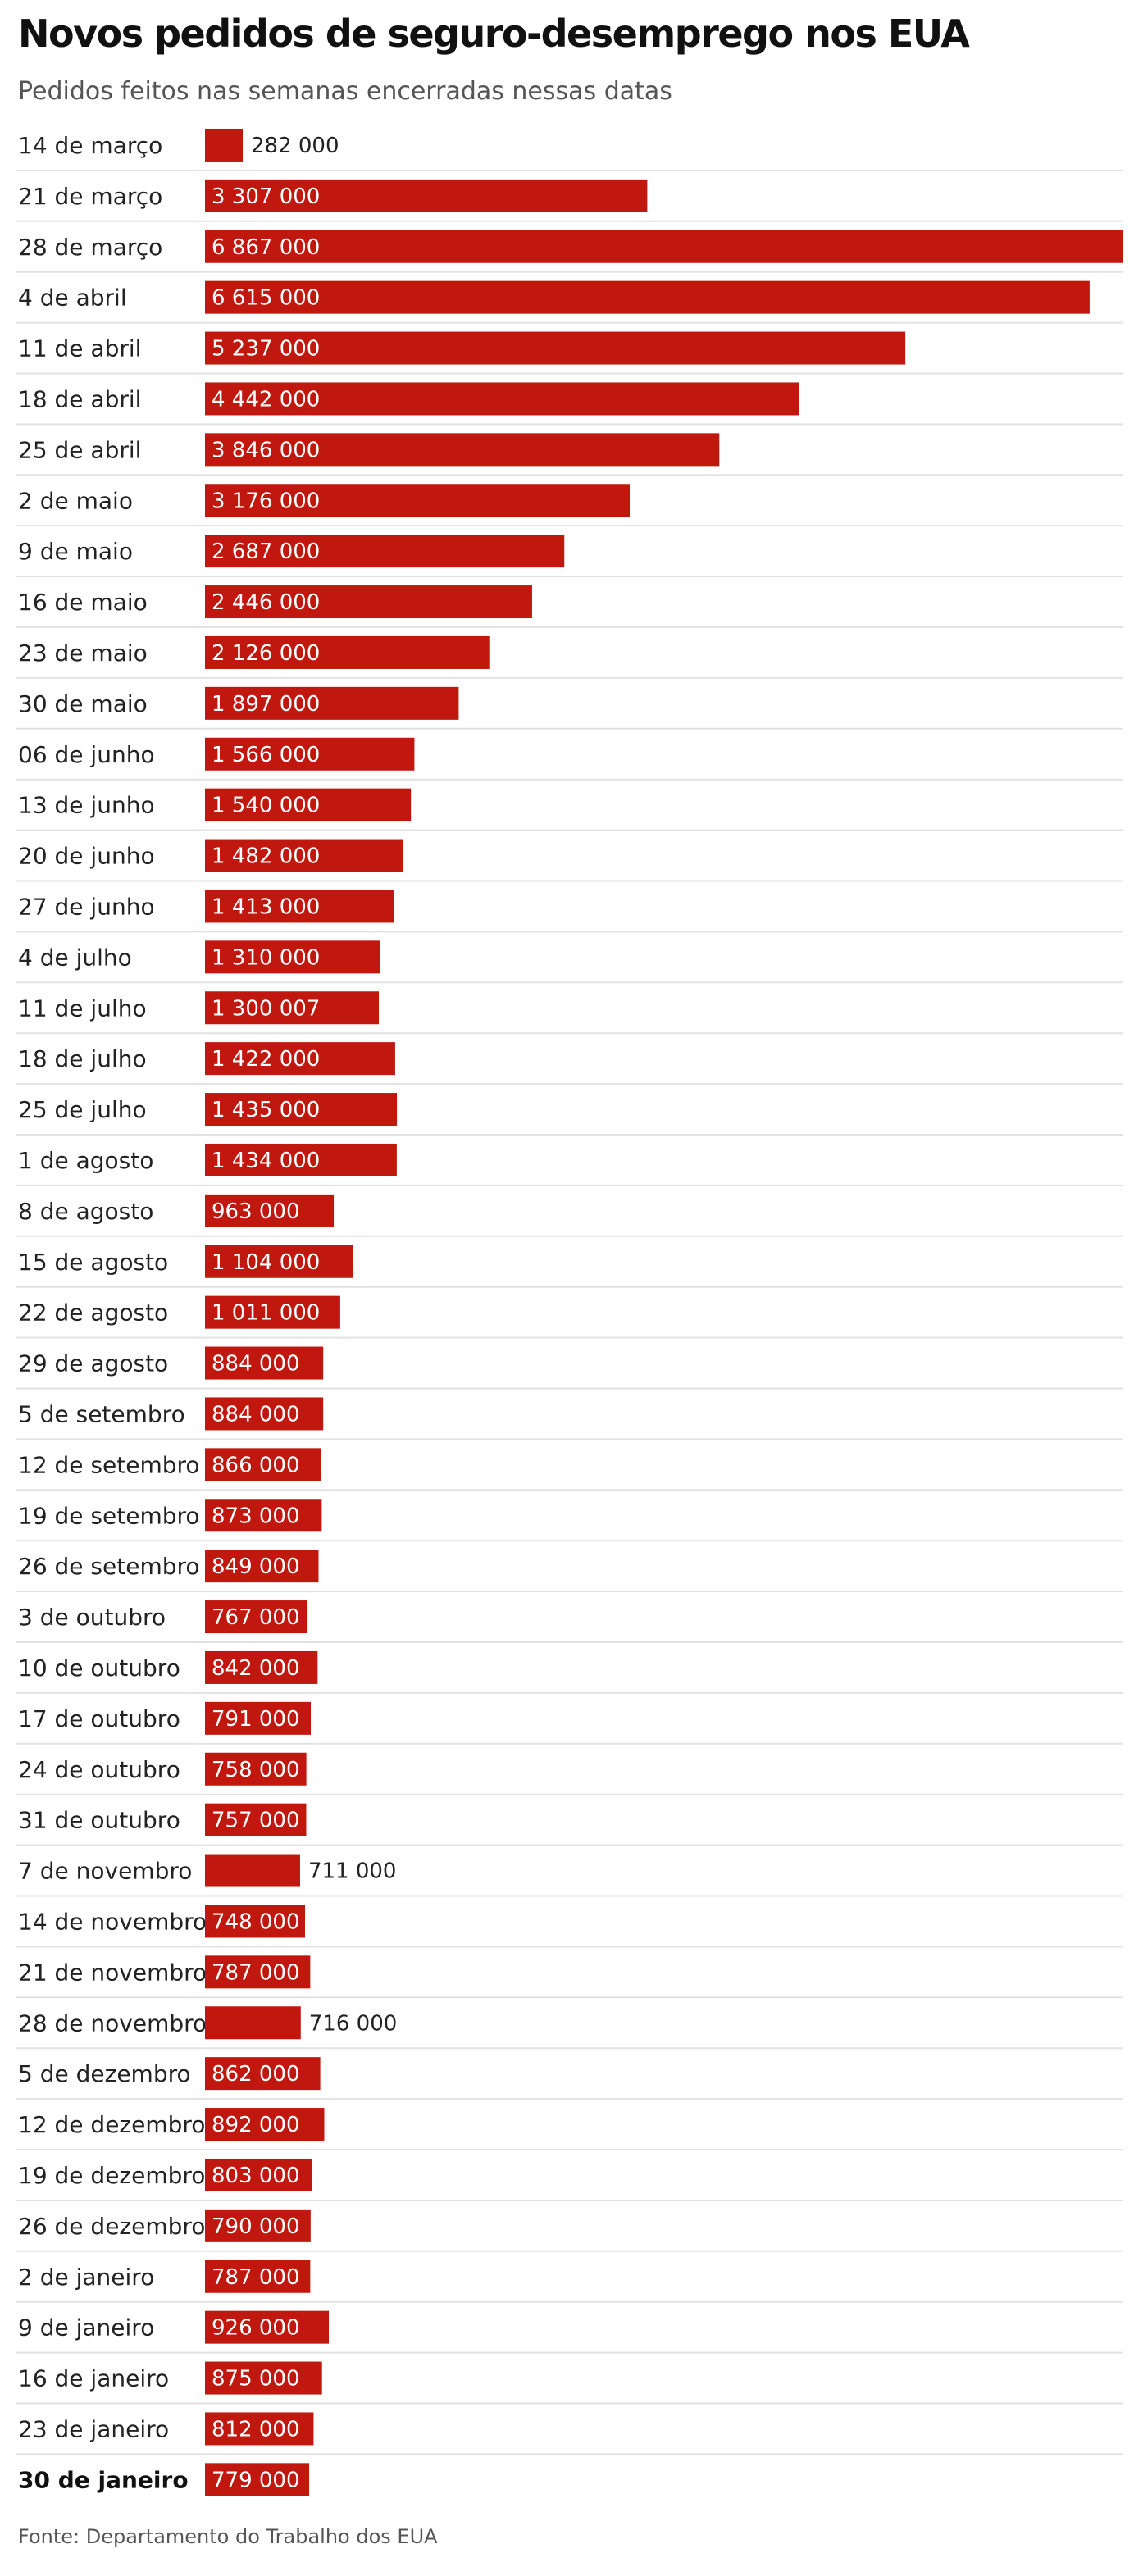  I want to click on category-label: 31 de outubro, so click(99, 1820).